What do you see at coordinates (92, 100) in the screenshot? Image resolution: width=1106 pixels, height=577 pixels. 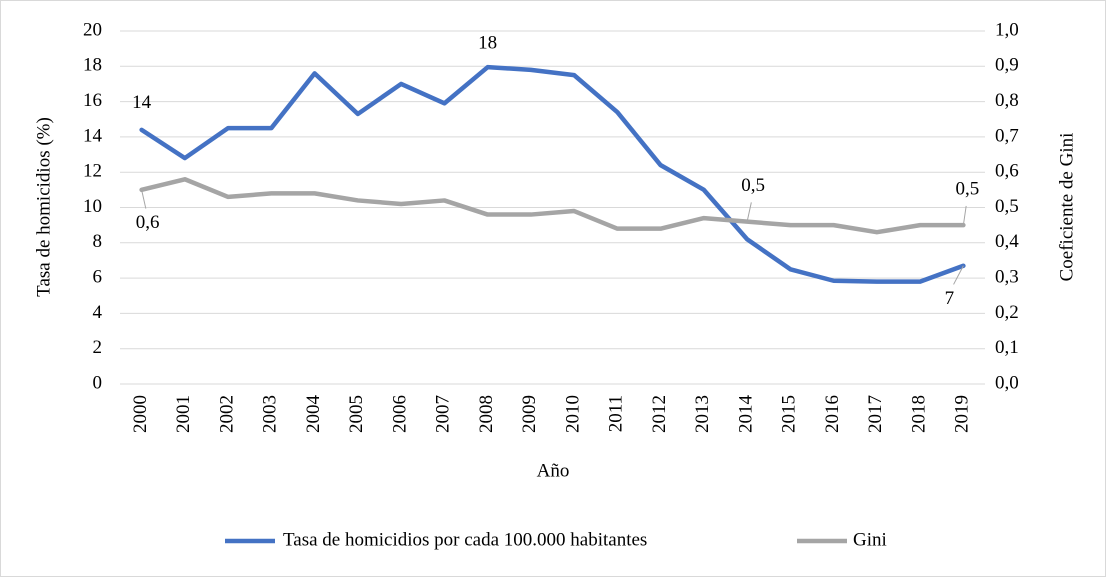 I see `y-tick-label: 16` at bounding box center [92, 100].